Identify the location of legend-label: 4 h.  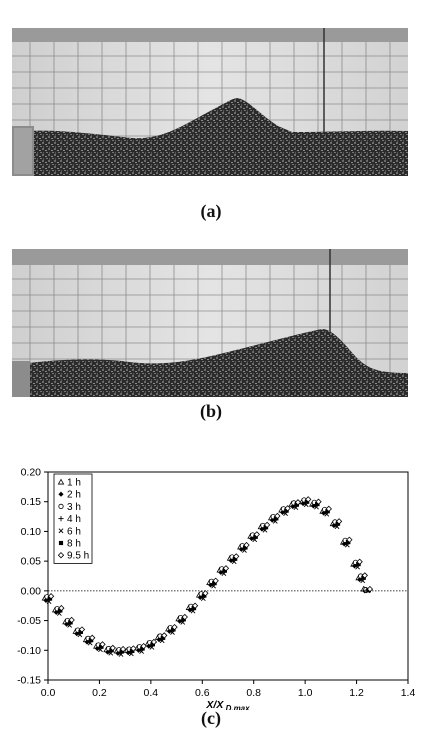
(74, 519).